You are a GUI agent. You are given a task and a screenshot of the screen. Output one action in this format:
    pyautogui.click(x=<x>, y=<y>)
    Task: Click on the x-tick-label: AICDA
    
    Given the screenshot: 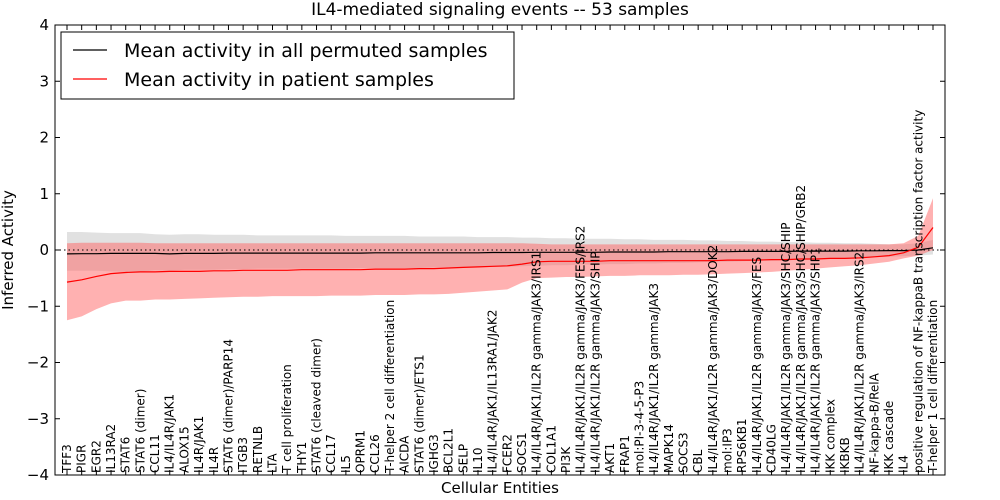 What is the action you would take?
    pyautogui.click(x=405, y=454)
    